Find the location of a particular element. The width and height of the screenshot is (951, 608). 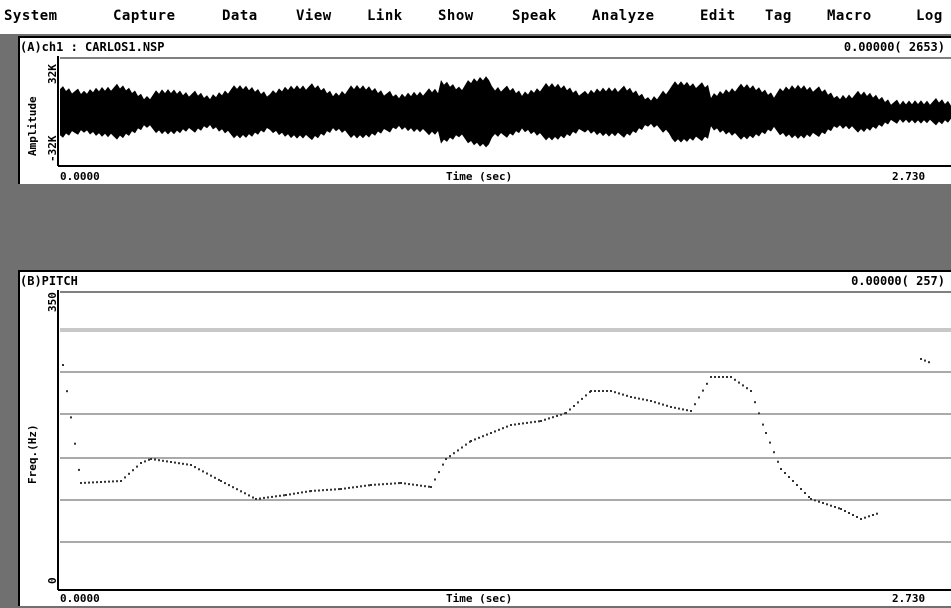

menu-system: System is located at coordinates (31, 16).